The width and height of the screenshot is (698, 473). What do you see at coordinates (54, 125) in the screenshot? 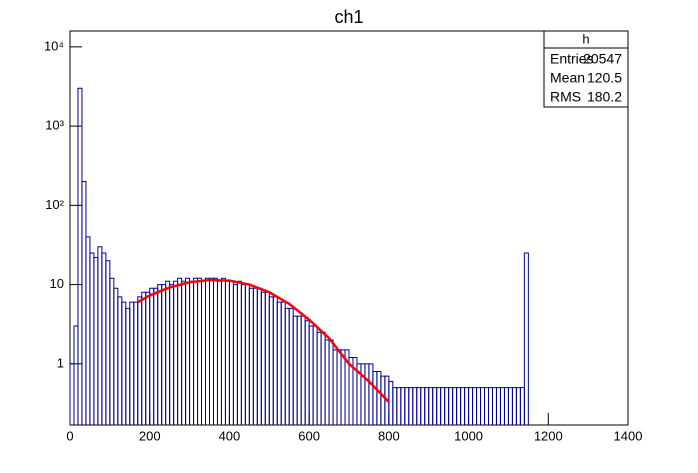
I see `y-tick-label: 10³` at bounding box center [54, 125].